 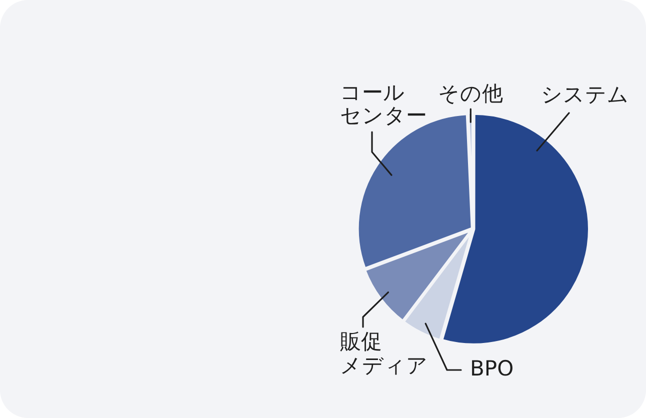 I want to click on slice-label: コールセンター, so click(x=383, y=104).